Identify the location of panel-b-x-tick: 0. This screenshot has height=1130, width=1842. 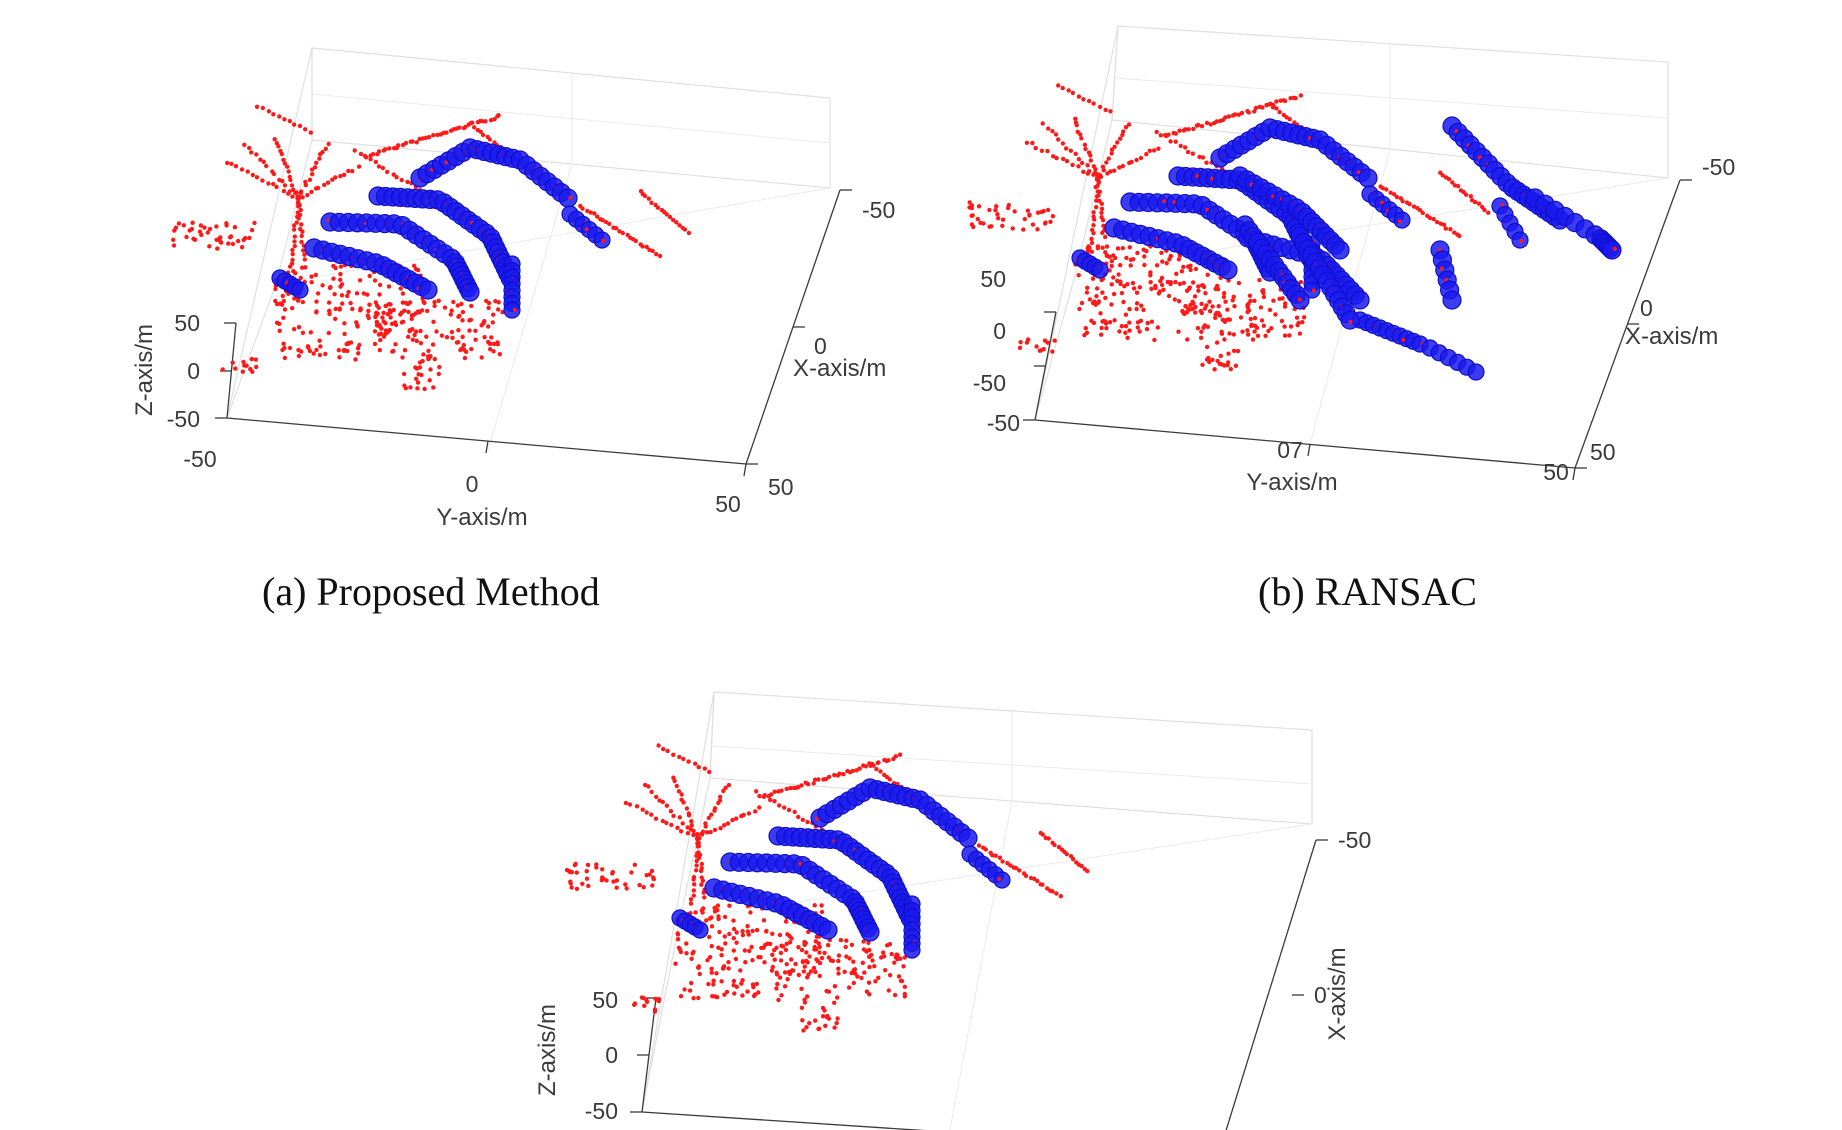
(1646, 308).